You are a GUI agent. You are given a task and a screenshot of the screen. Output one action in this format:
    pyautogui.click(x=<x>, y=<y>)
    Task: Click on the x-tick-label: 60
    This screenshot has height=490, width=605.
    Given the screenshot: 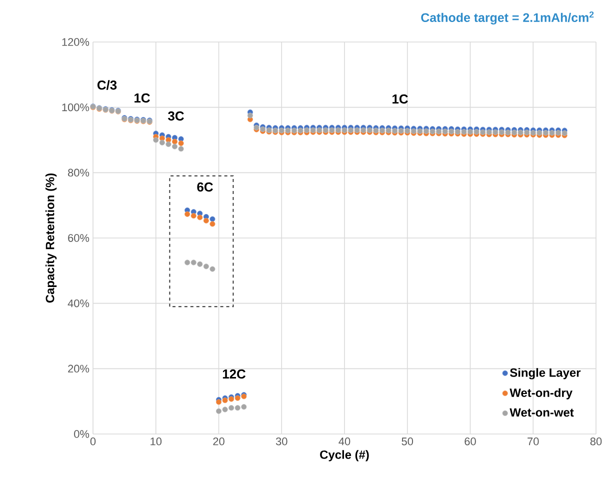 What is the action you would take?
    pyautogui.click(x=470, y=442)
    